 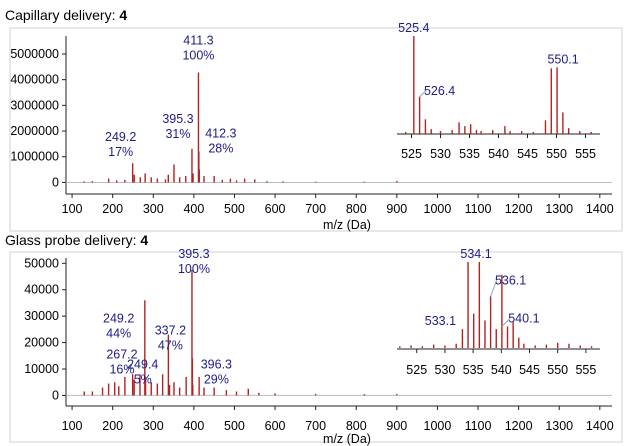 What do you see at coordinates (142, 364) in the screenshot?
I see `peak-label-mz: 249.4` at bounding box center [142, 364].